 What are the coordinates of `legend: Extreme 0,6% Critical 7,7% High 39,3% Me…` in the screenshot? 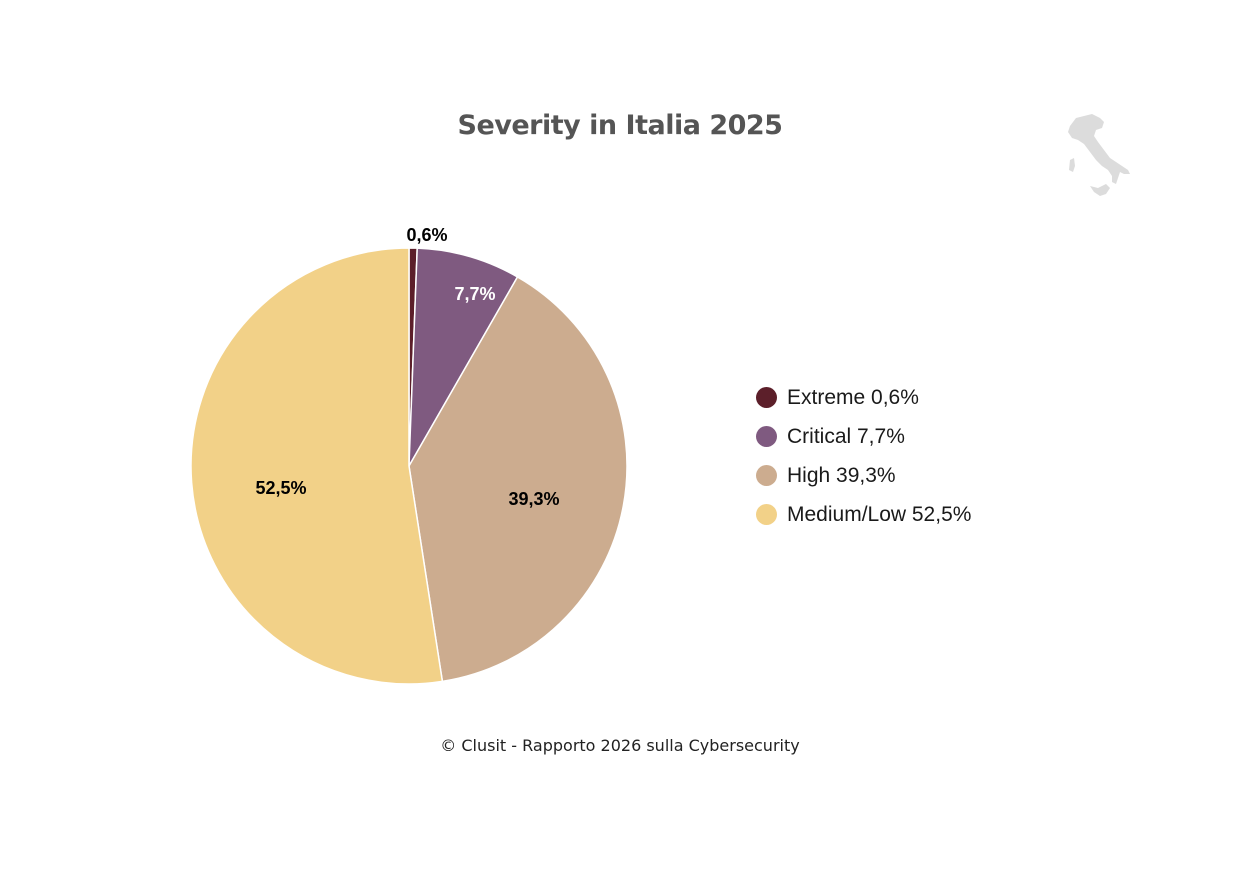 It's located at (863, 456).